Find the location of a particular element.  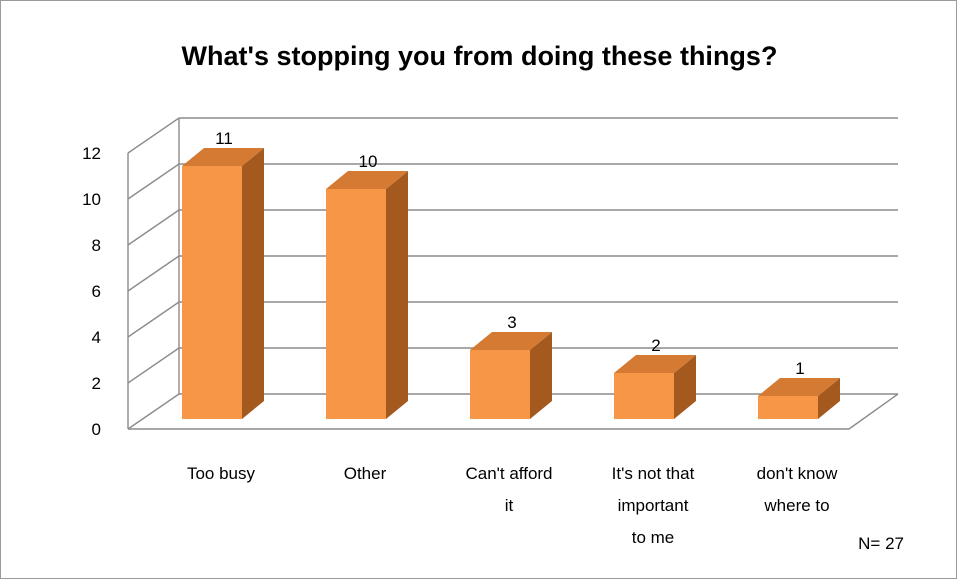

floor is located at coordinates (513, 411).